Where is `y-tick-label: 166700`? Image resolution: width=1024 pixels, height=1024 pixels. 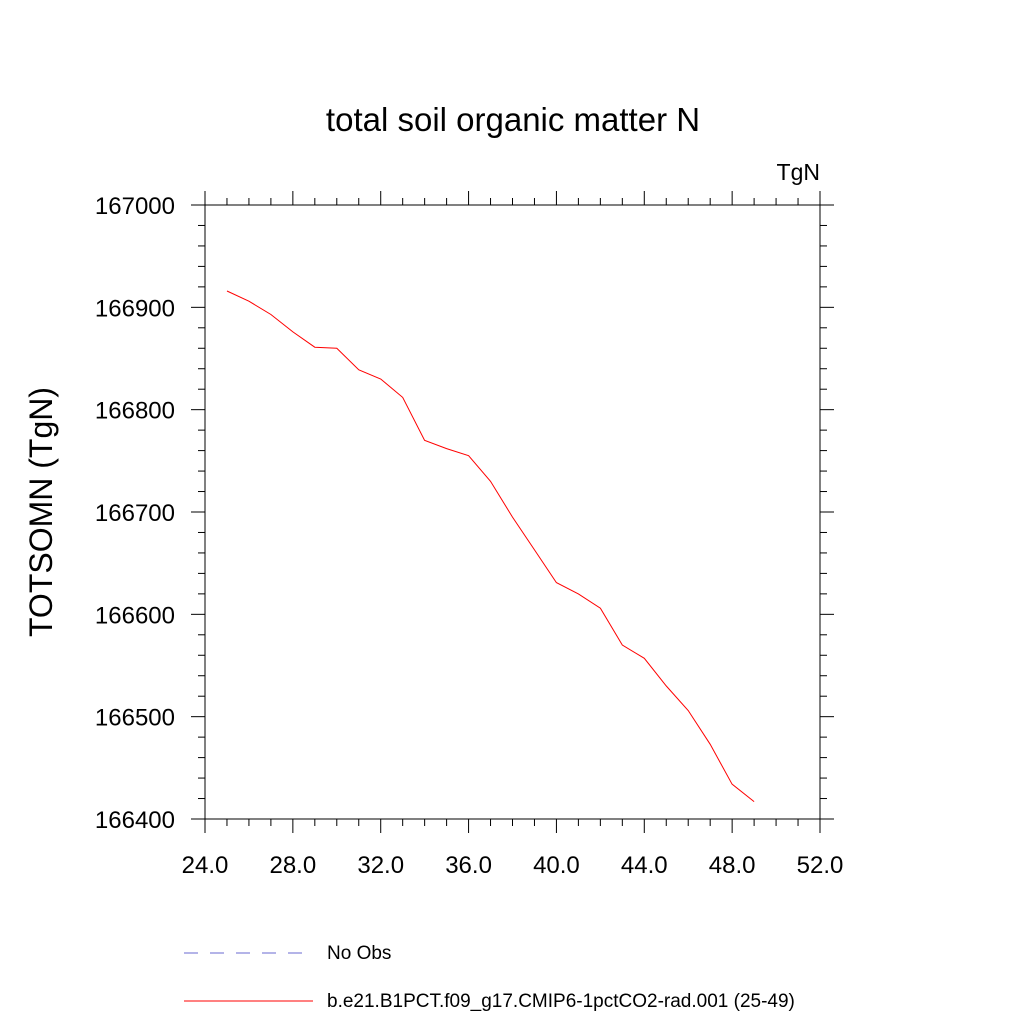
y-tick-label: 166700 is located at coordinates (135, 513).